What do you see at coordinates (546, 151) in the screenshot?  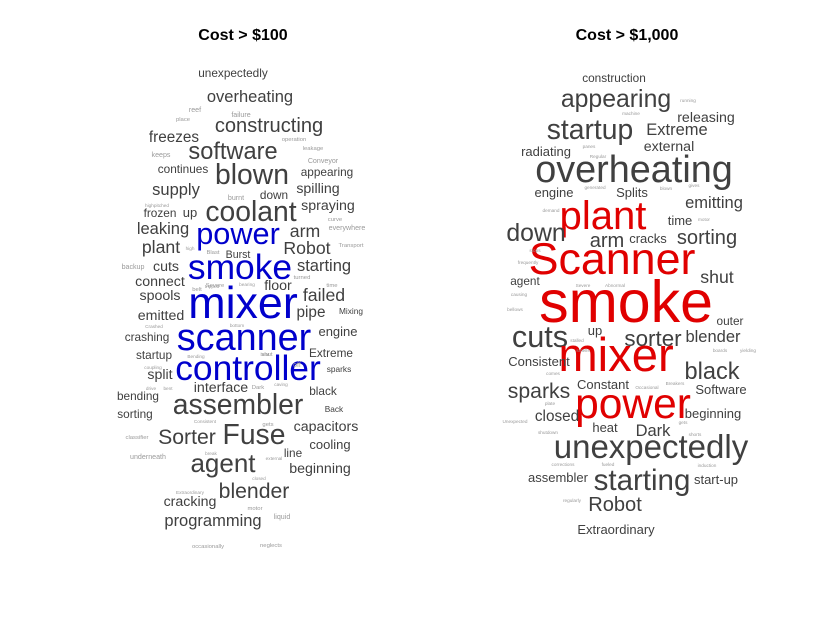 I see `word-radiating: radiating` at bounding box center [546, 151].